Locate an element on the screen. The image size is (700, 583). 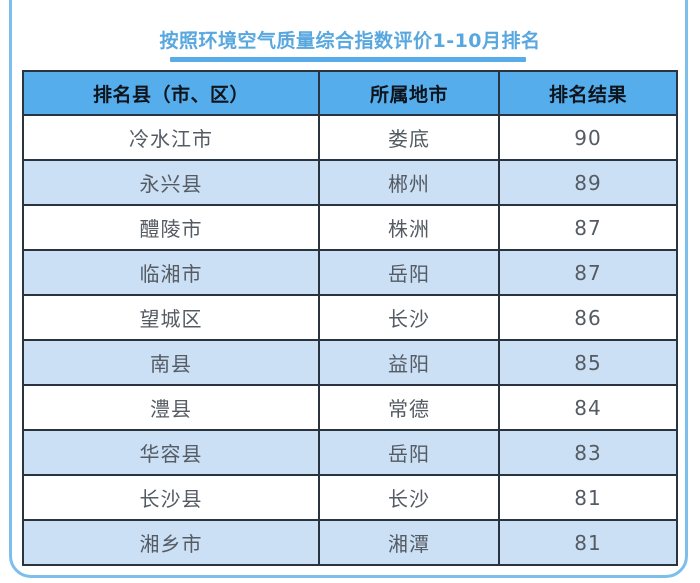
table-cell: 84 is located at coordinates (588, 407).